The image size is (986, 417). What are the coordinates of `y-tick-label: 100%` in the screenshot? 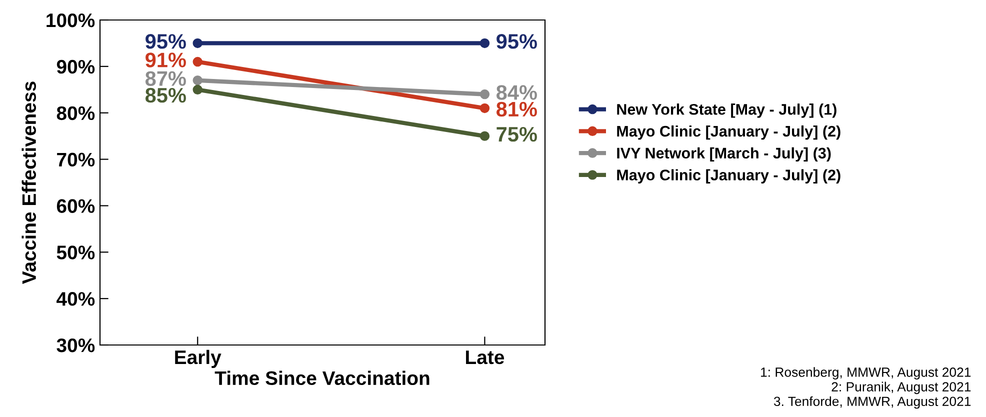 It's located at (70, 20).